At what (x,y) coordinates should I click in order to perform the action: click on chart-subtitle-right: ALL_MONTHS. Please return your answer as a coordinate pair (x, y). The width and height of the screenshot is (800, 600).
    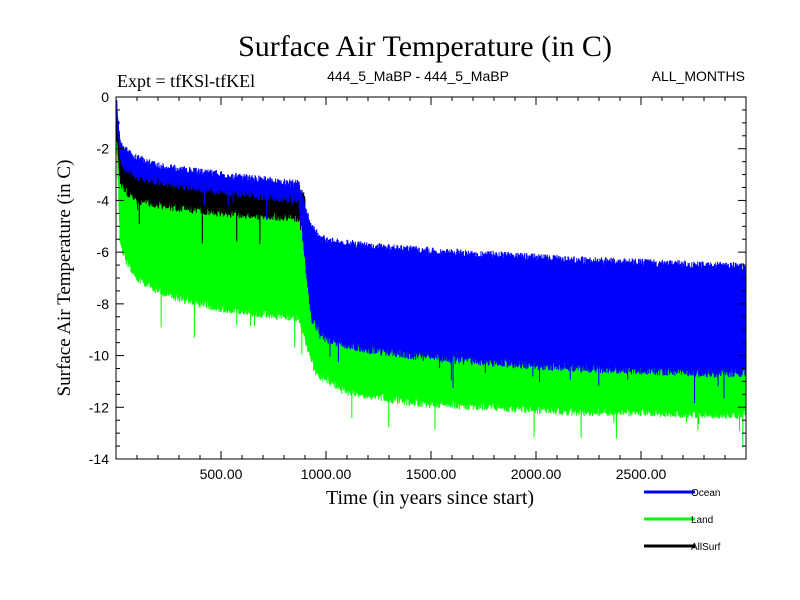
    Looking at the image, I should click on (698, 76).